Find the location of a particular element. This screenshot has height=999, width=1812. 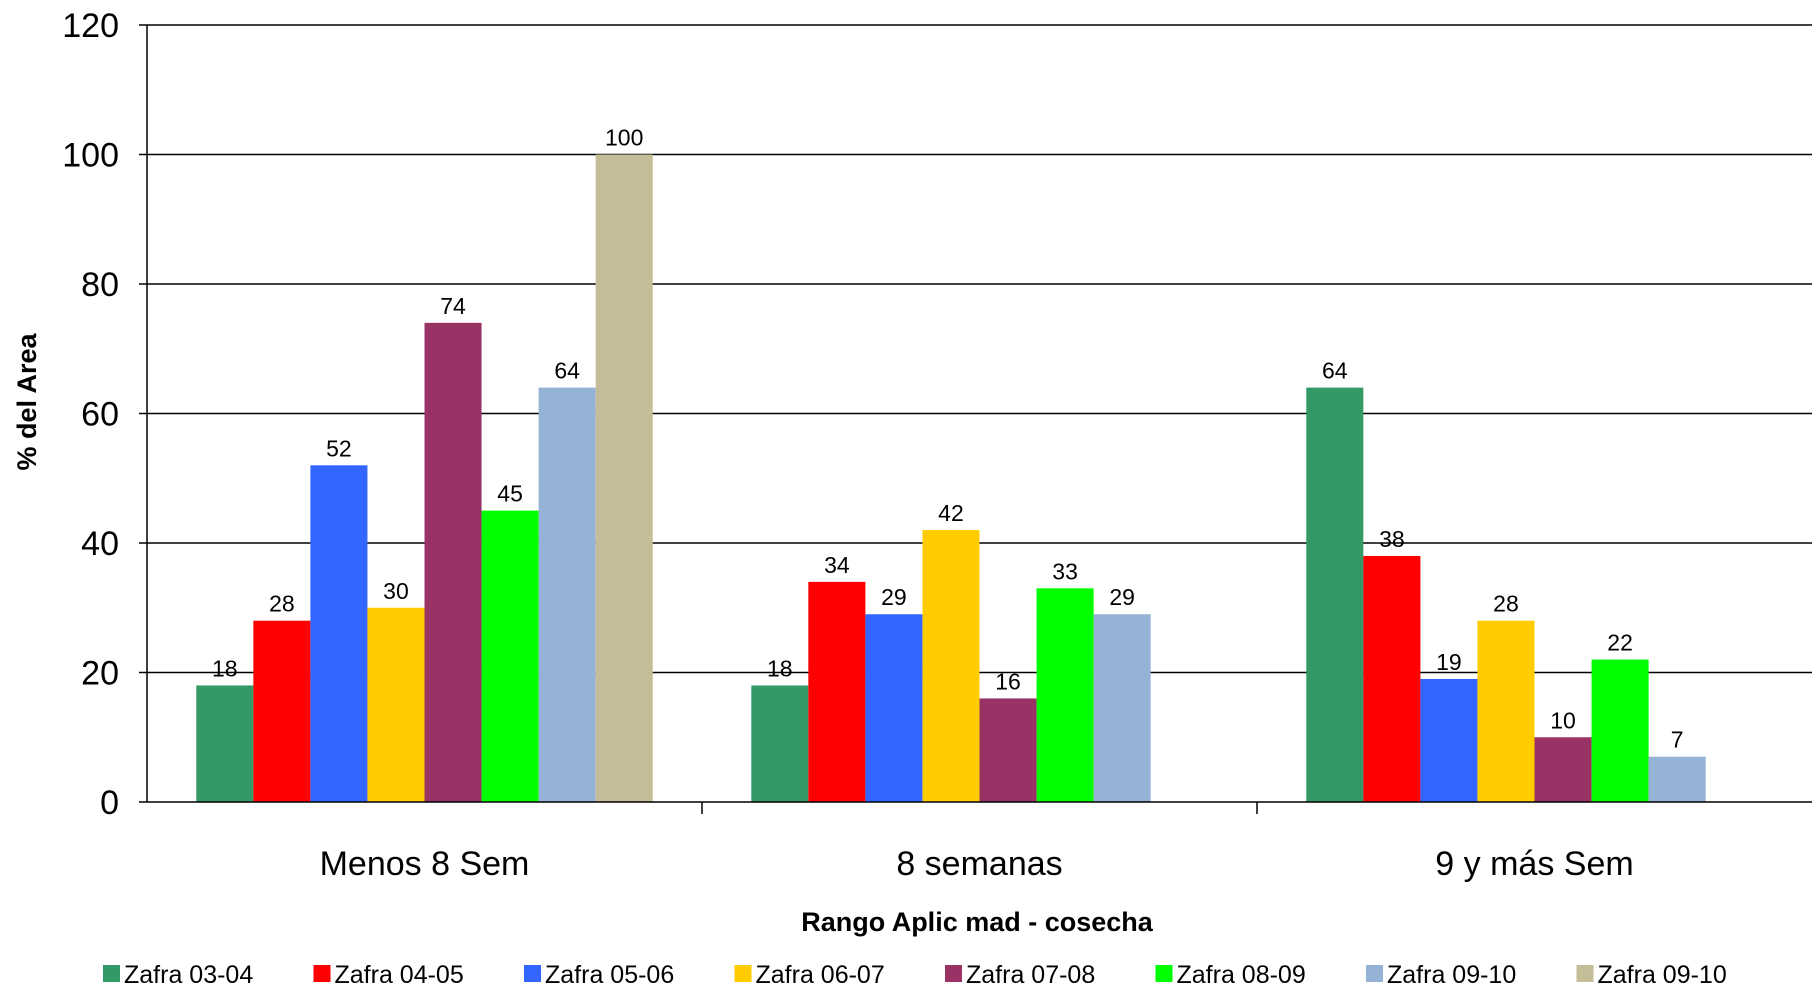

y-tick-label: 40 is located at coordinates (100, 544).